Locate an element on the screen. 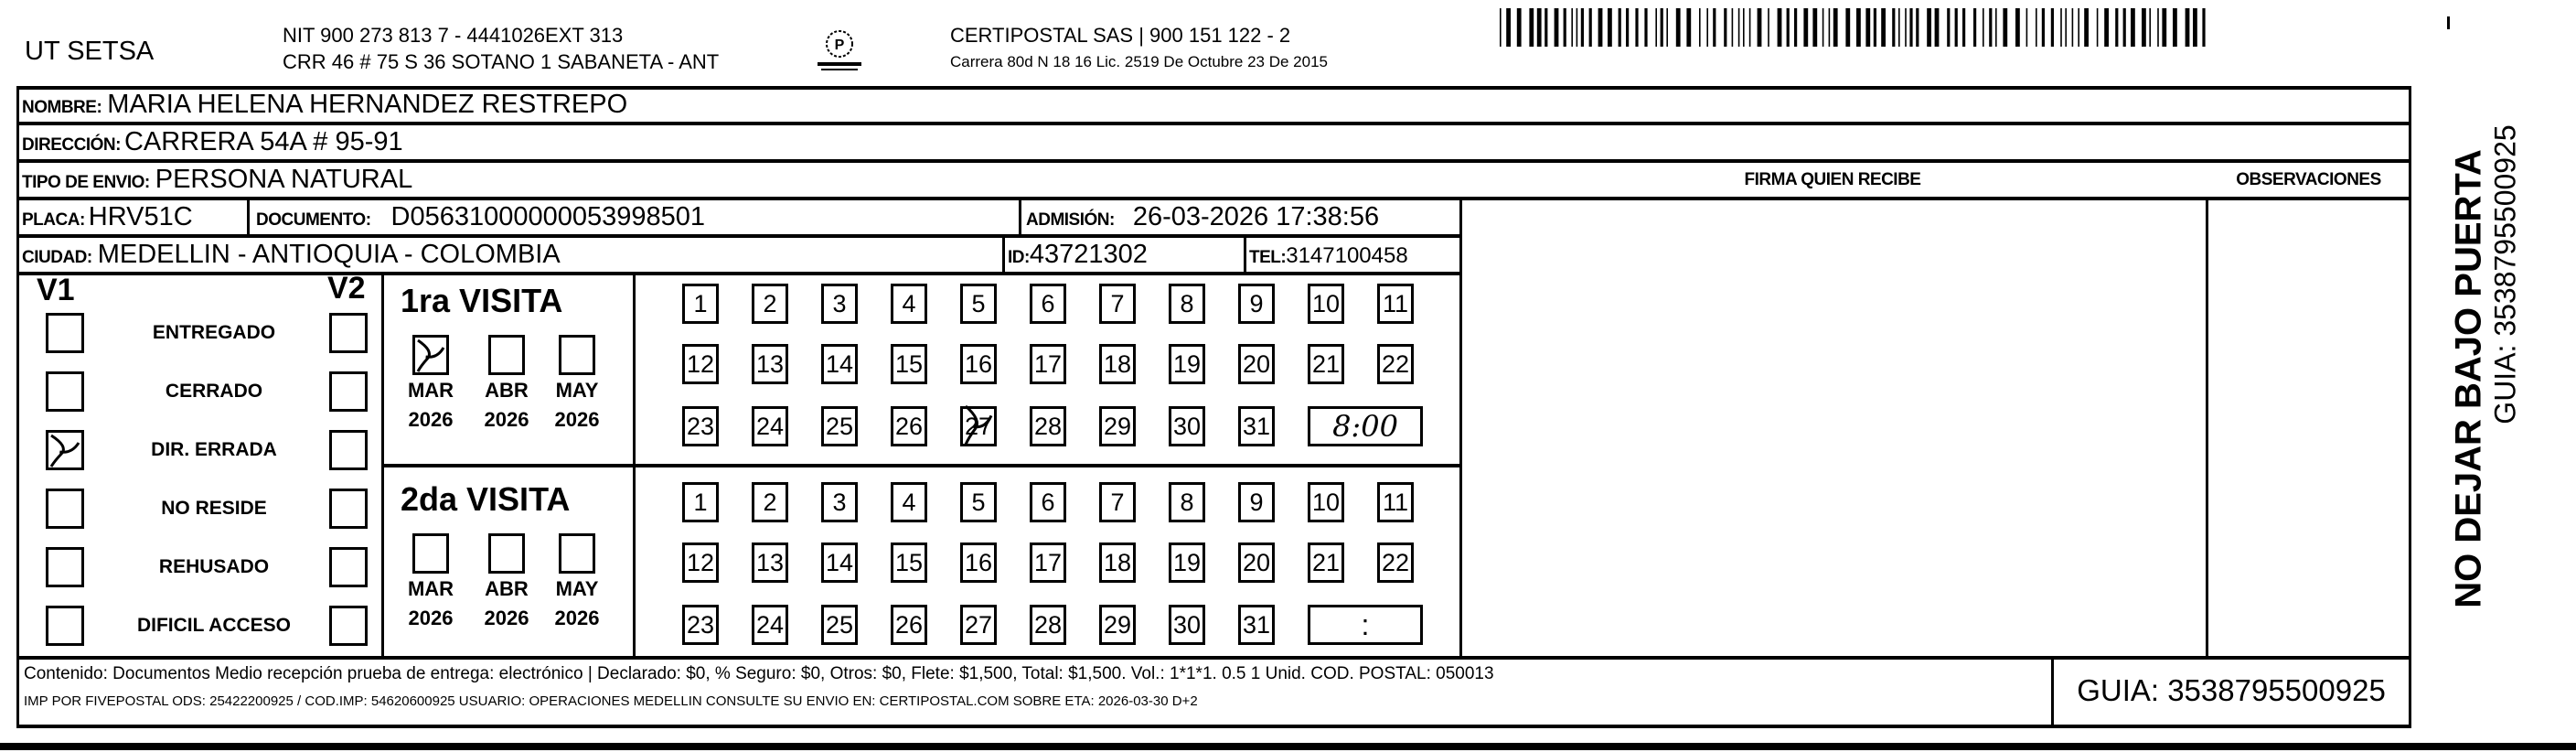 This screenshot has width=2576, height=752. tipo-label: TIPO DE ENVIO: is located at coordinates (86, 182).